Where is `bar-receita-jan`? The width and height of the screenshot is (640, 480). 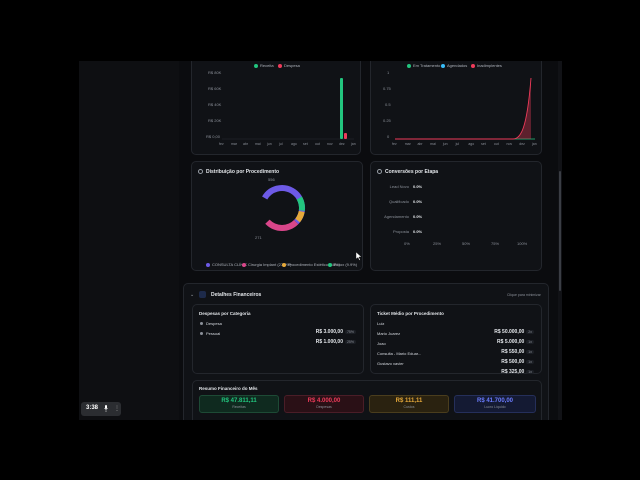
bar-receita-jan is located at coordinates (341, 108).